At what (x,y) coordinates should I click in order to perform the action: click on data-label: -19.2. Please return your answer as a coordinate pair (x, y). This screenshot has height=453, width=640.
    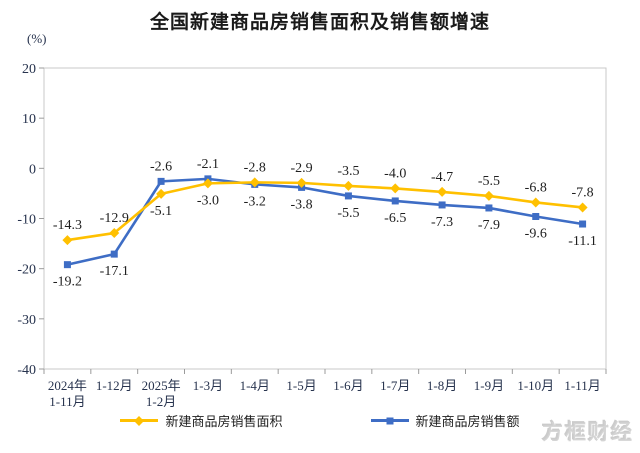
    Looking at the image, I should click on (67, 282).